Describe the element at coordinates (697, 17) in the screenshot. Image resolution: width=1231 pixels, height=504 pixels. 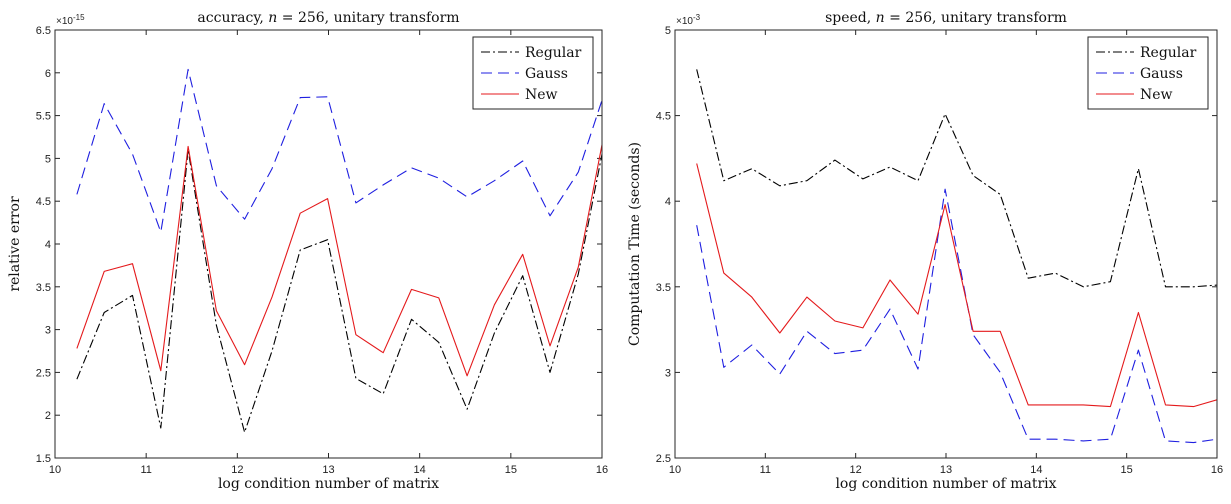
I see `exponent-power: -3` at that location.